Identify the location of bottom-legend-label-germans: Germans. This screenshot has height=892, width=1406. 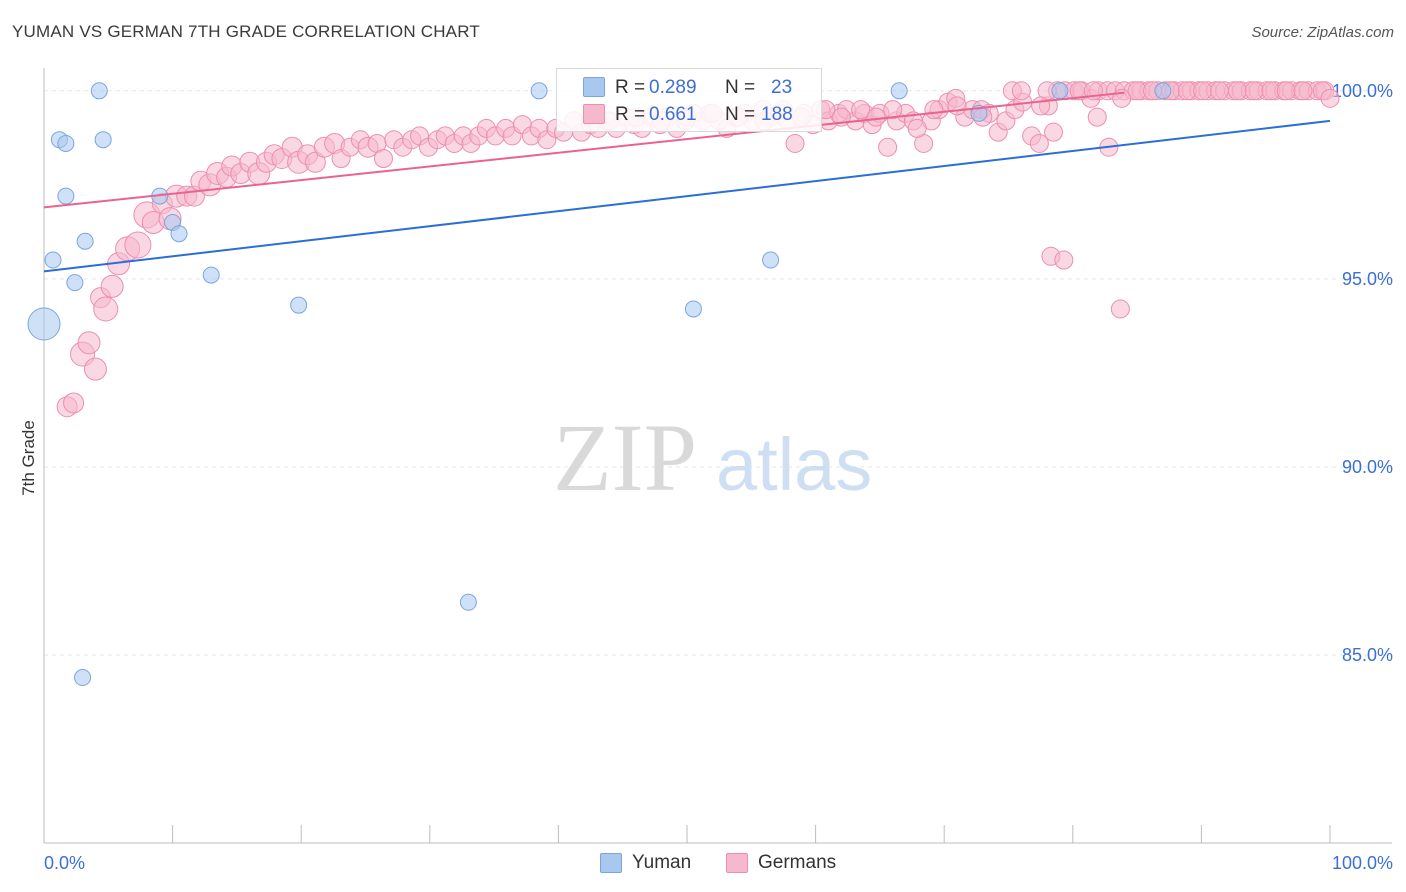
(797, 862).